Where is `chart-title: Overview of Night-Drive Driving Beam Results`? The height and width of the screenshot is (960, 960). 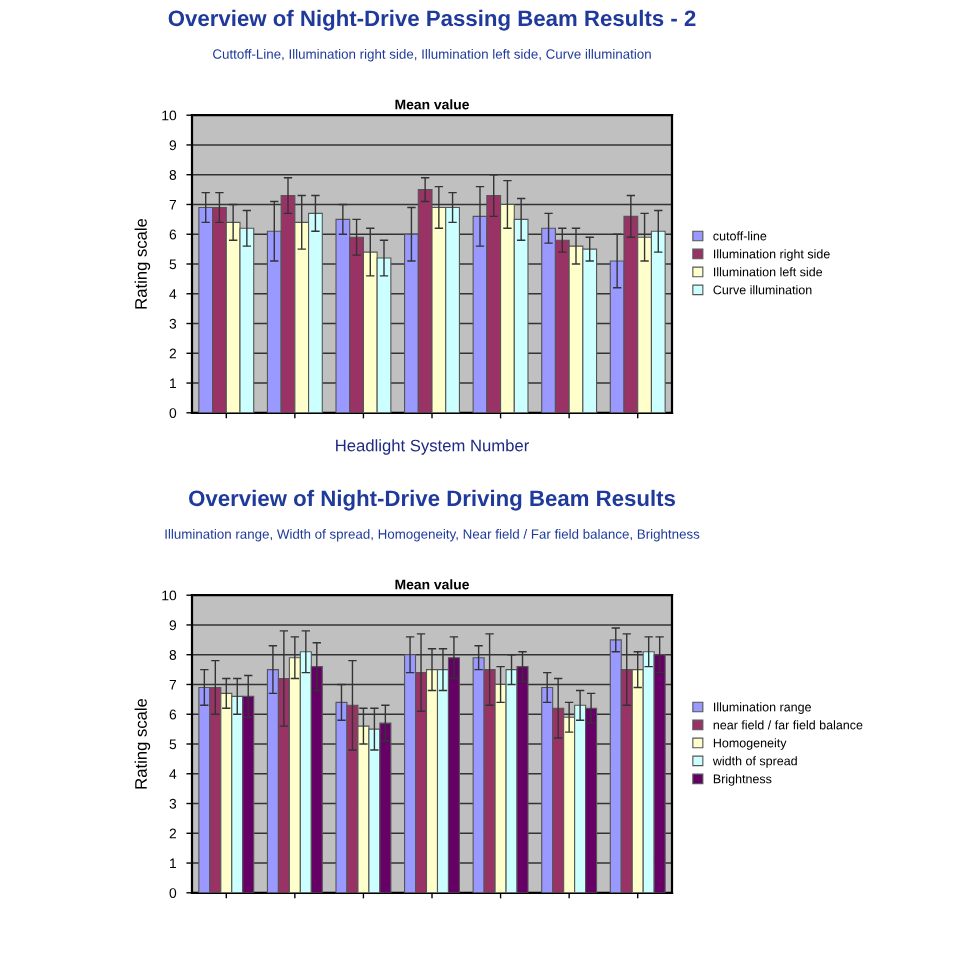 chart-title: Overview of Night-Drive Driving Beam Results is located at coordinates (432, 500).